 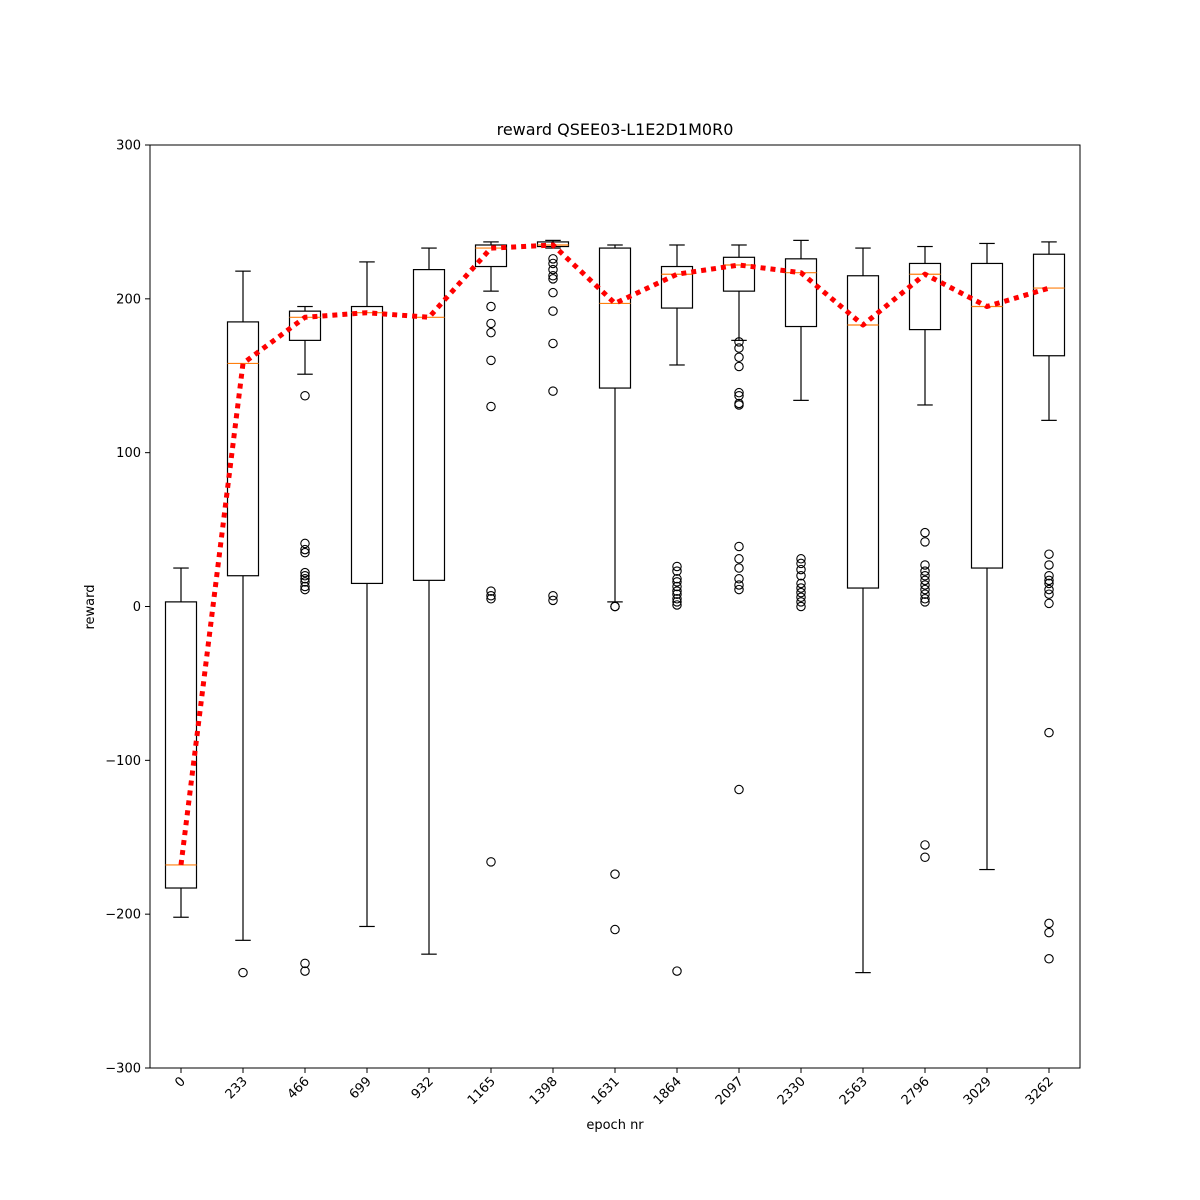 What do you see at coordinates (123, 915) in the screenshot?
I see `y-tick-label: −200` at bounding box center [123, 915].